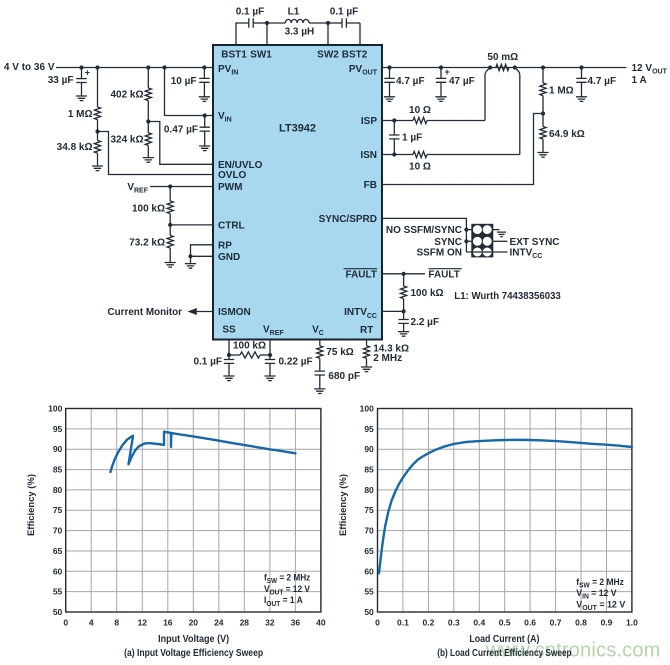  Describe the element at coordinates (232, 175) in the screenshot. I see `svg-text: OVLO` at that location.